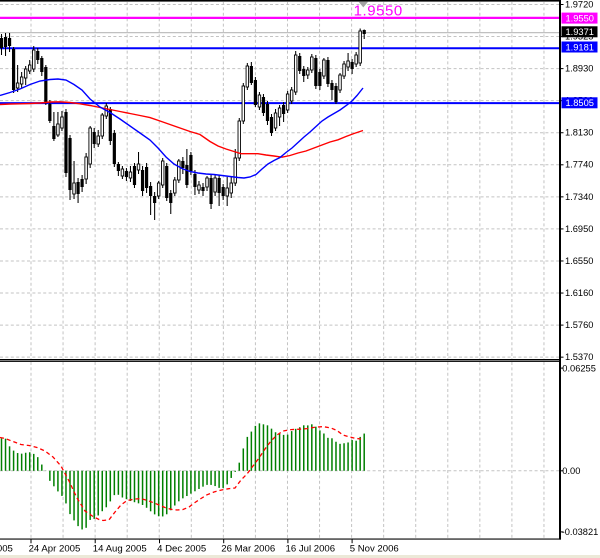 This screenshot has height=558, width=600. I want to click on svg-text: 4 Dec 2005, so click(181, 548).